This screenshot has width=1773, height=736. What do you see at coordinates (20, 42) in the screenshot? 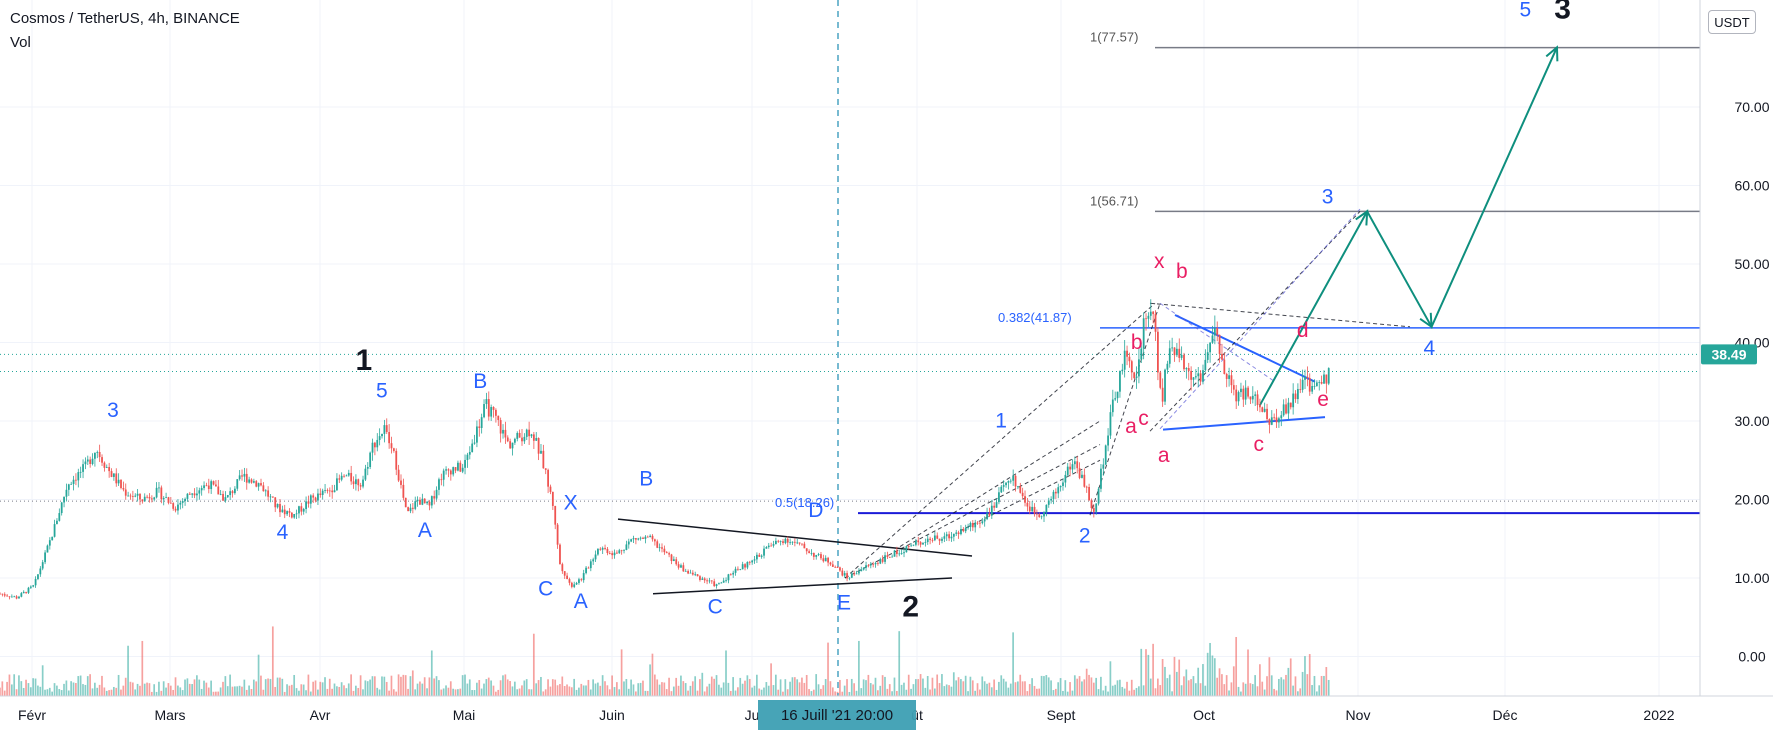
I see `volume-indicator-label: Vol` at bounding box center [20, 42].